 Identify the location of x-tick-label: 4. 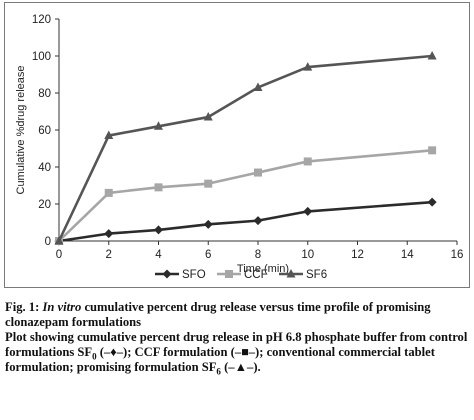
(158, 255).